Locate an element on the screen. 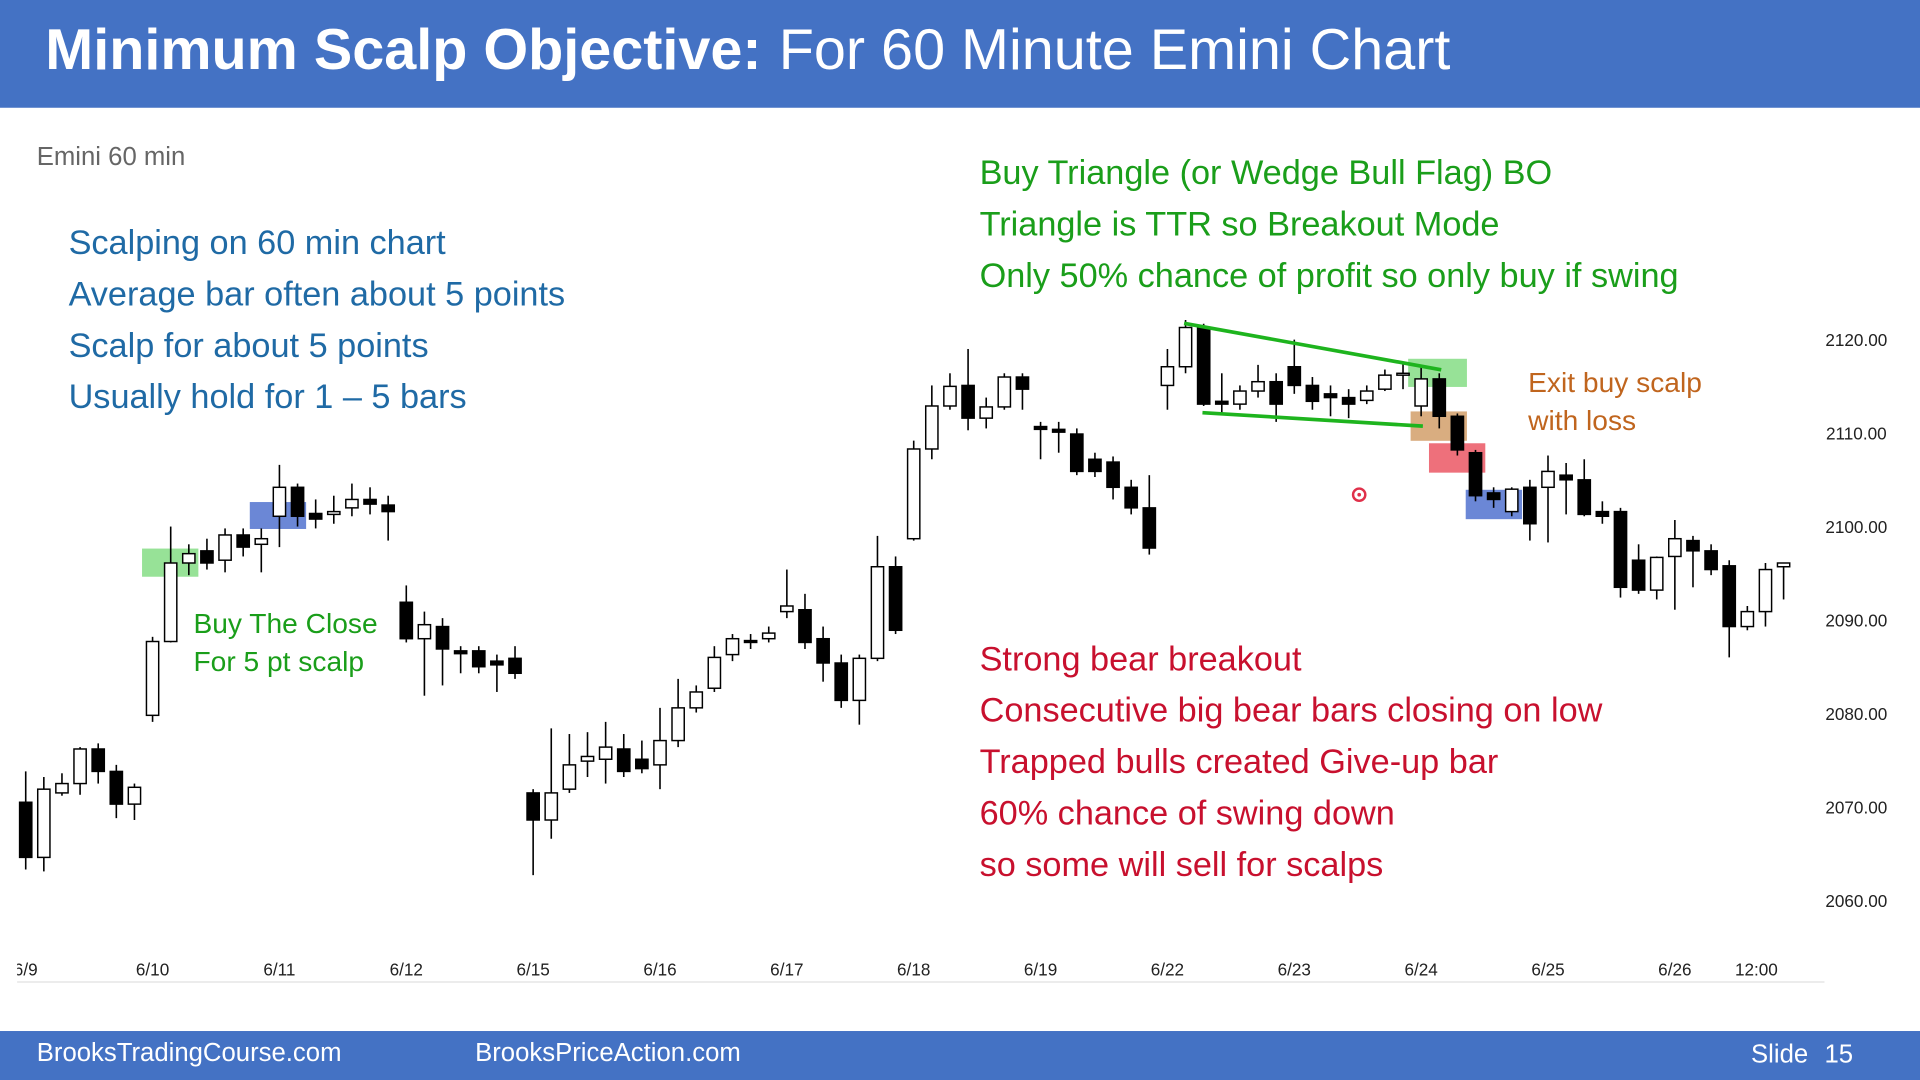 The height and width of the screenshot is (1080, 1920). y-tick-label: 2120.00 is located at coordinates (1856, 340).